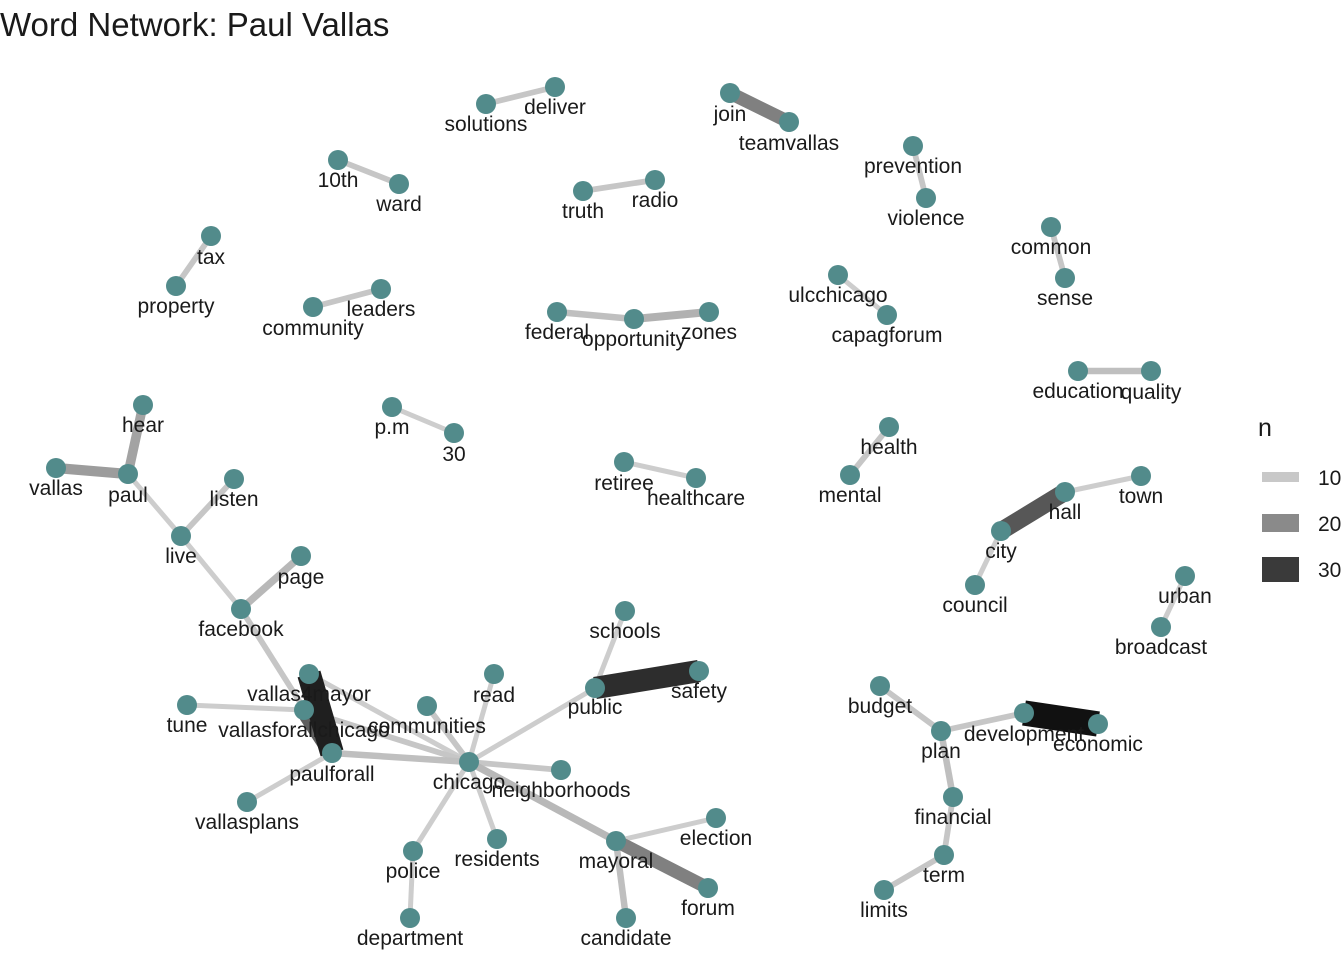 This screenshot has width=1344, height=960. What do you see at coordinates (944, 875) in the screenshot?
I see `node-label-term: term` at bounding box center [944, 875].